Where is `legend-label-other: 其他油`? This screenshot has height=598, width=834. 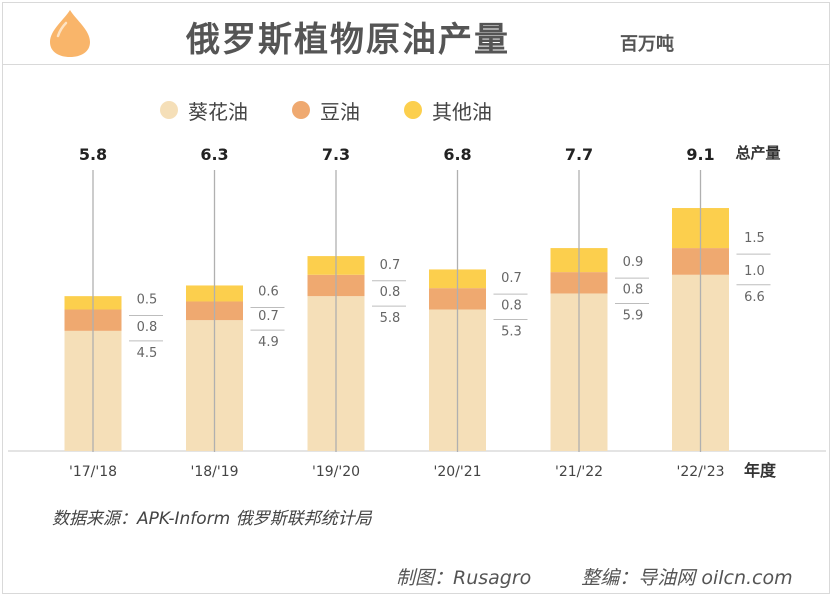
legend-label-other: 其他油 is located at coordinates (462, 111).